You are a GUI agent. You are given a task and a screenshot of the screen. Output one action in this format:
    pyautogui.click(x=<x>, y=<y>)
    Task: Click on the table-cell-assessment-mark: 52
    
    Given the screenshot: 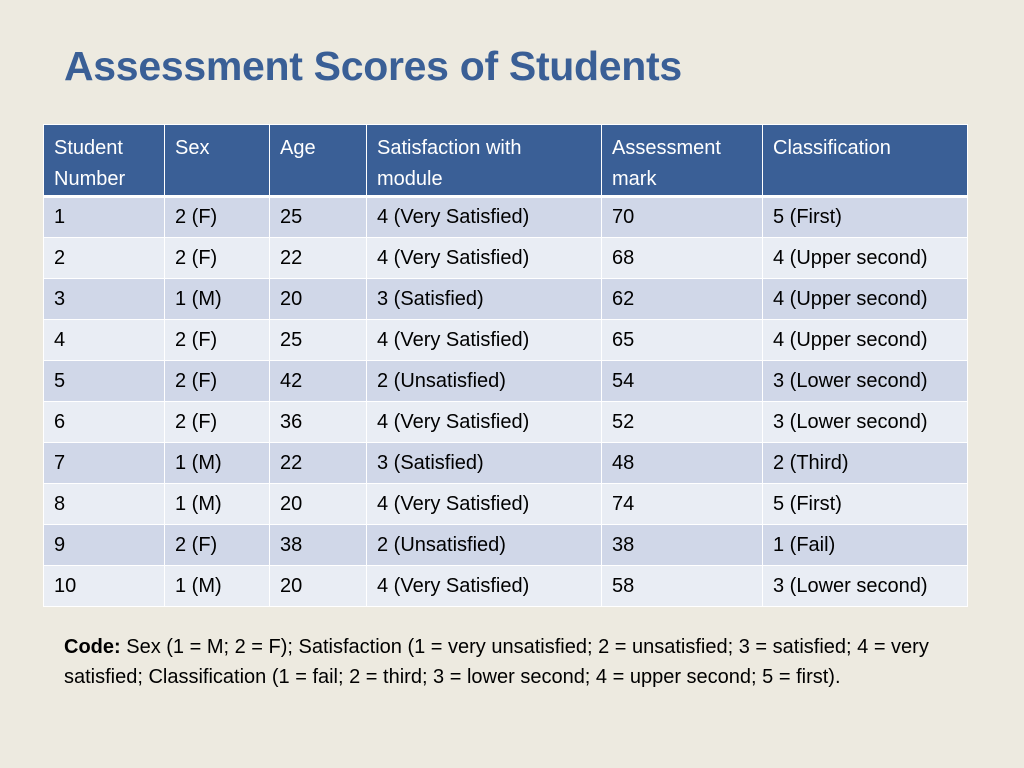 What is the action you would take?
    pyautogui.click(x=682, y=422)
    